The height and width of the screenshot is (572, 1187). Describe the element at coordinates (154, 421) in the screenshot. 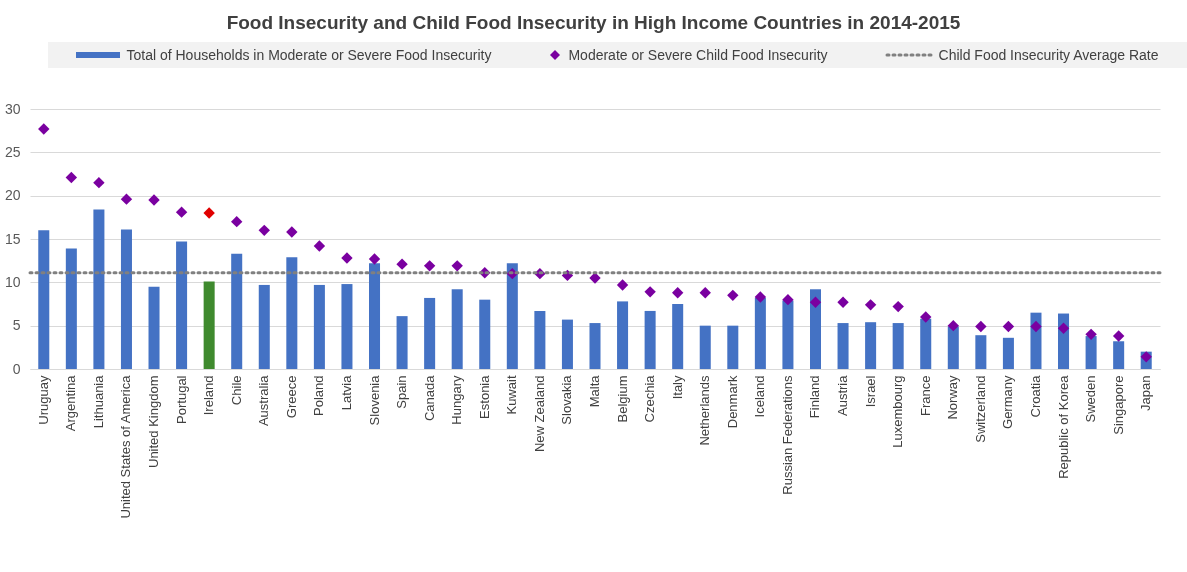

I see `x-tick-label: United Kingdom` at that location.